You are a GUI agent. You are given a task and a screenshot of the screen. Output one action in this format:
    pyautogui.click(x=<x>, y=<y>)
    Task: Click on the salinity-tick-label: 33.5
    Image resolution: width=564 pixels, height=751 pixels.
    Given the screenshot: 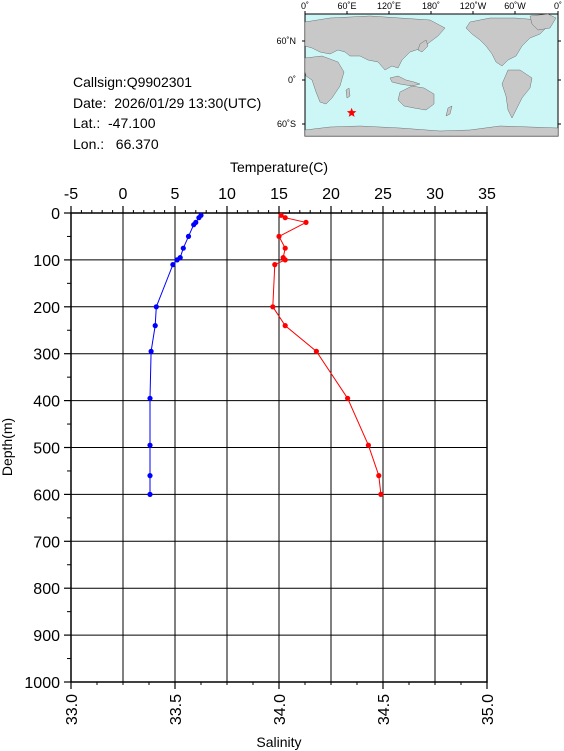 What is the action you would take?
    pyautogui.click(x=176, y=709)
    